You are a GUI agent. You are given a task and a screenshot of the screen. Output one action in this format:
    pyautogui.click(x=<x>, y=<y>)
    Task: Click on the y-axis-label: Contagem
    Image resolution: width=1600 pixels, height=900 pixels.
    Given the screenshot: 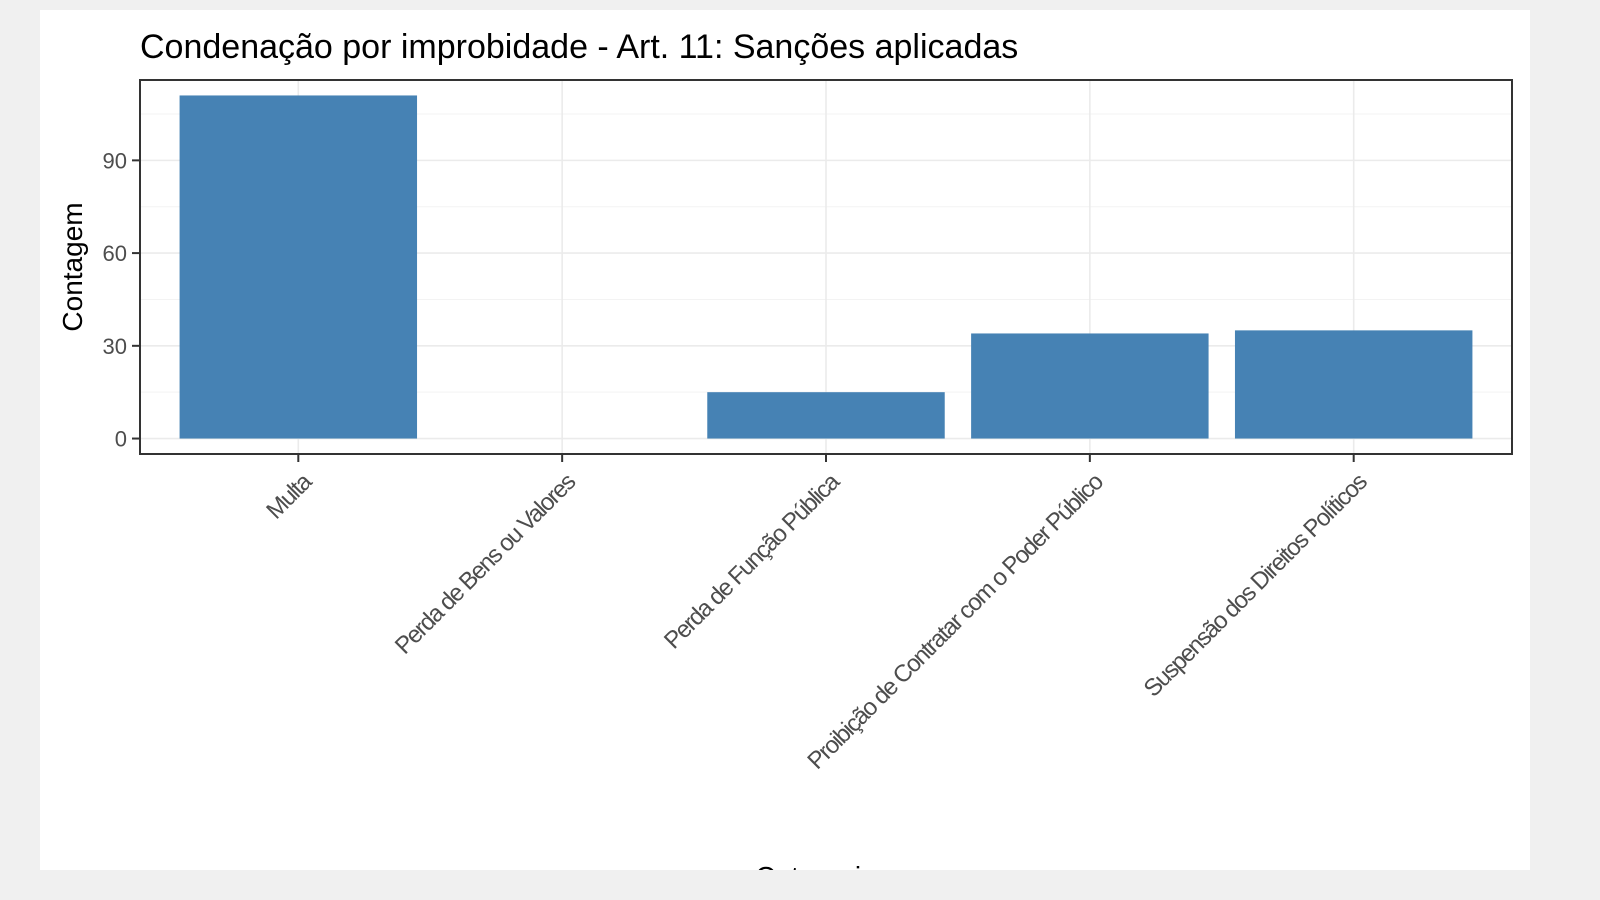 What is the action you would take?
    pyautogui.click(x=72, y=266)
    